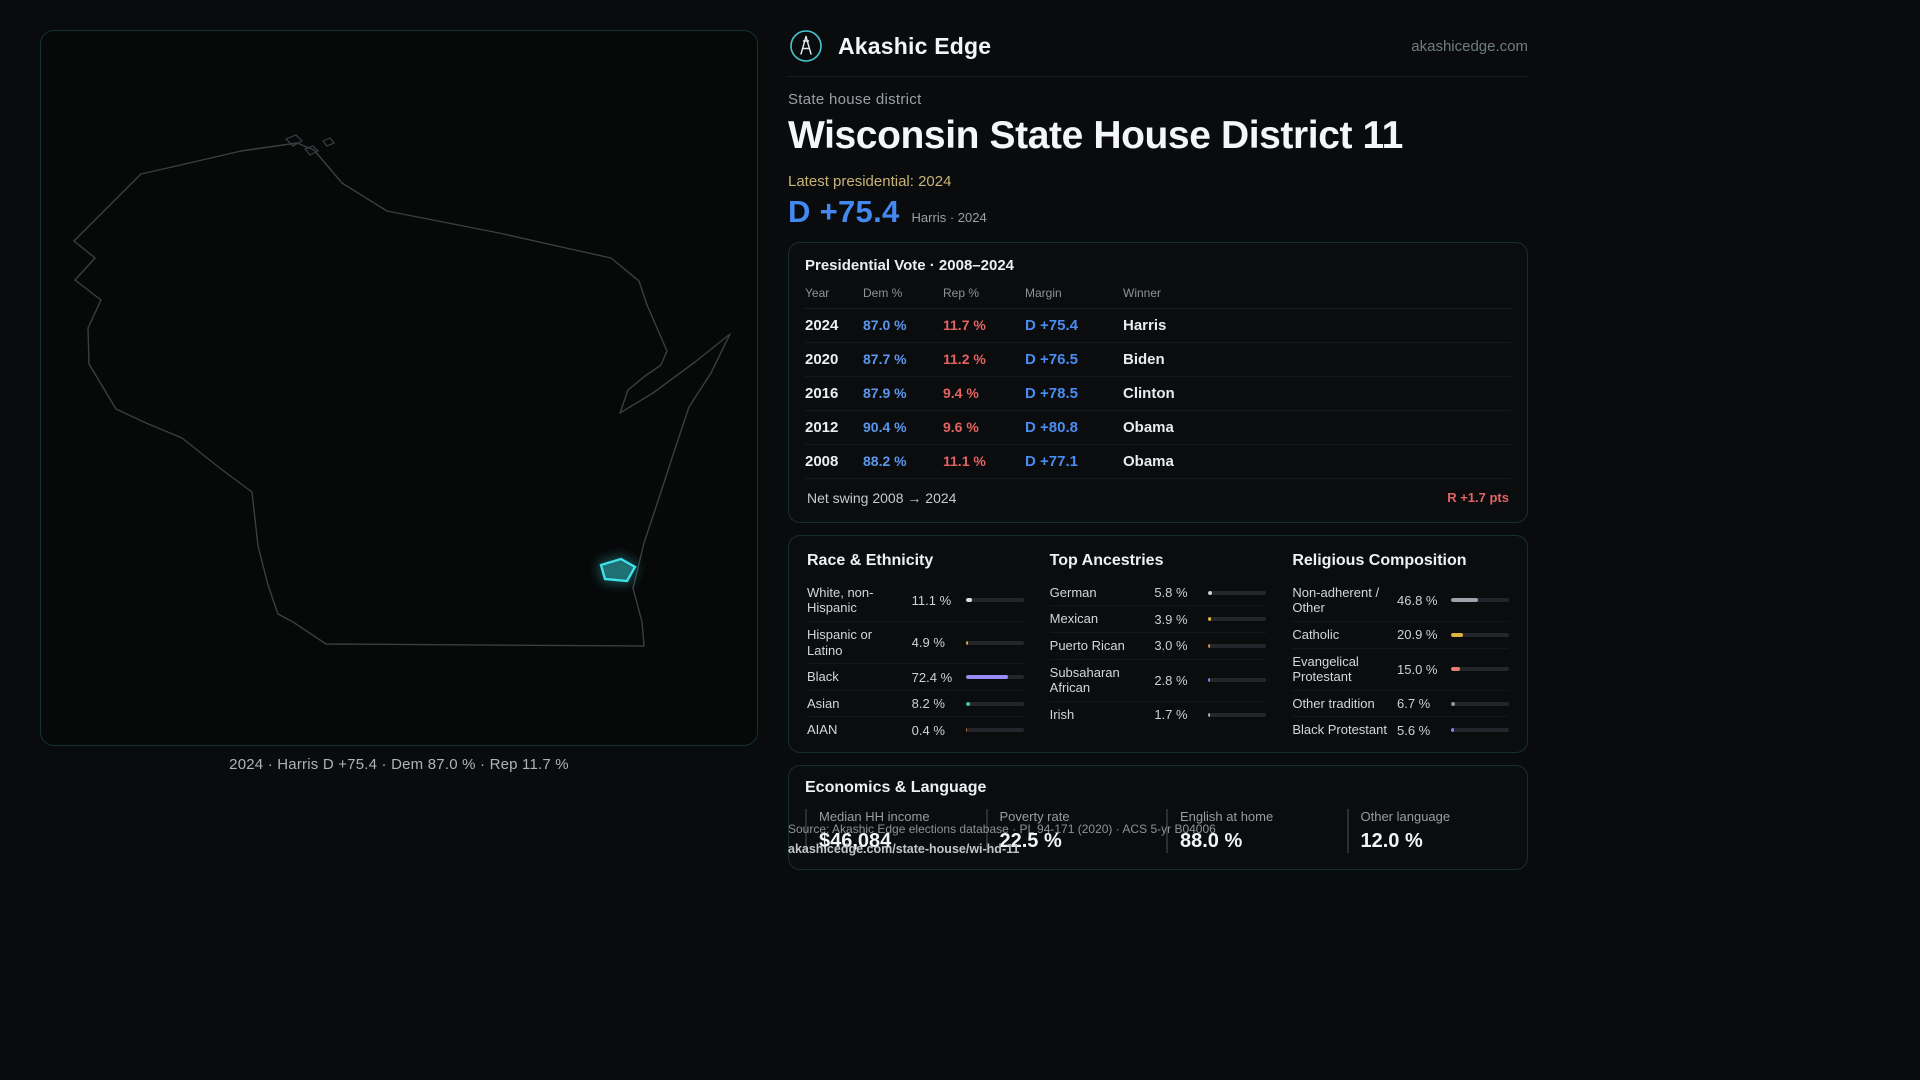 The height and width of the screenshot is (1080, 1920). I want to click on demo-row-label: Evangelical Protestant, so click(1325, 669).